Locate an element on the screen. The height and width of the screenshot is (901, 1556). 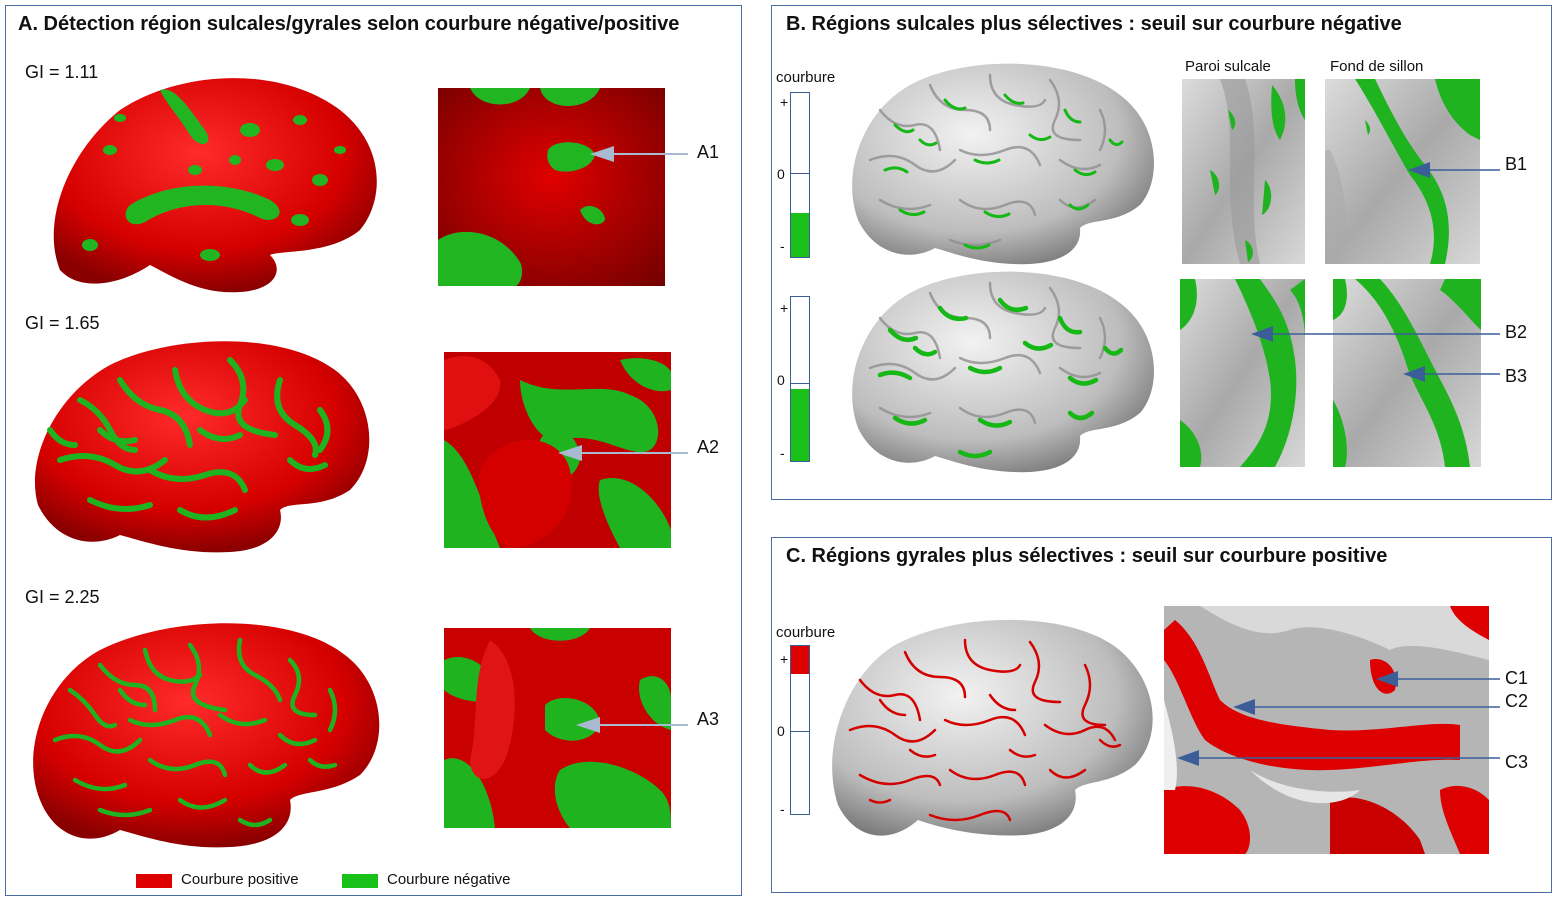
zoom-sulcal-wall-top is located at coordinates (1243, 171).